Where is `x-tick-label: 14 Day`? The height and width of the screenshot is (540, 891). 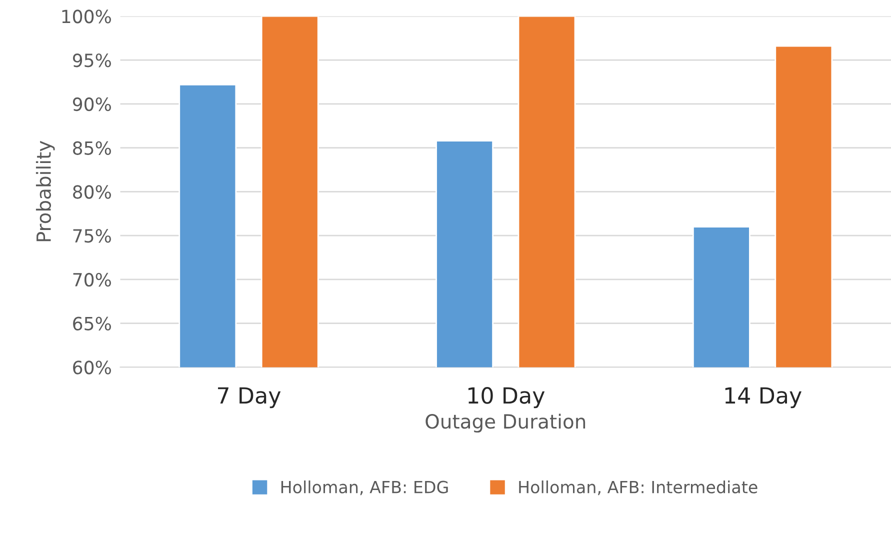
x-tick-label: 14 Day is located at coordinates (763, 397).